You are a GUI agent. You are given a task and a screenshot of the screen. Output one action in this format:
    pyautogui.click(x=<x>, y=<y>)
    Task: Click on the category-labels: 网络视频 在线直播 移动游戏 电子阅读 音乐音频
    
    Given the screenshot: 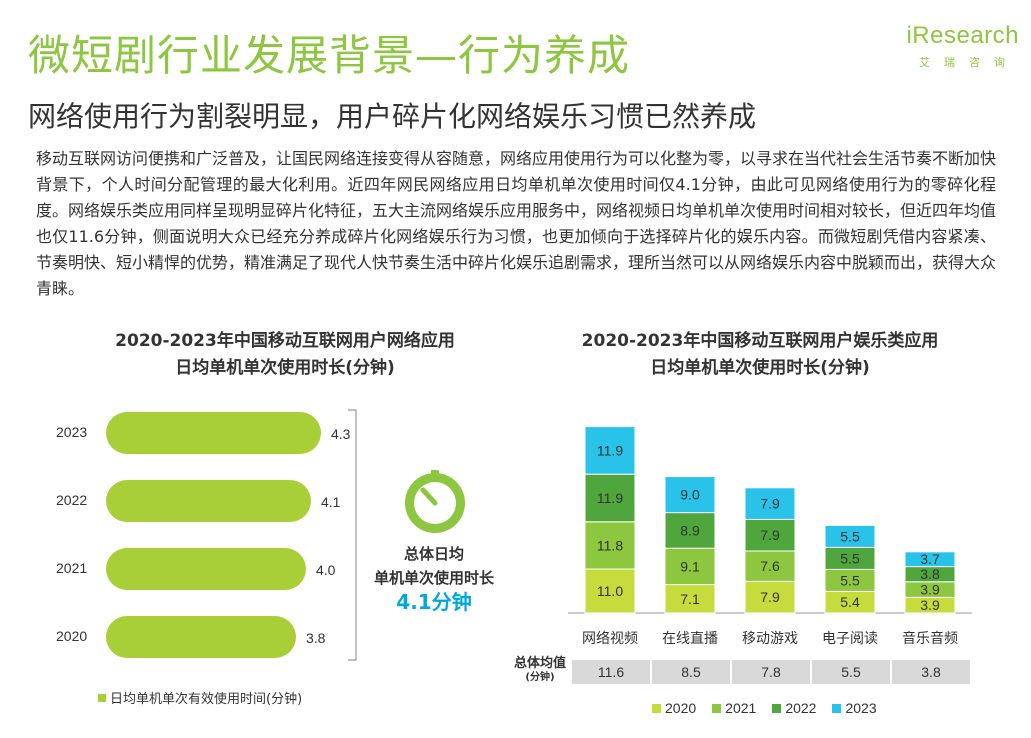 What is the action you would take?
    pyautogui.click(x=780, y=639)
    